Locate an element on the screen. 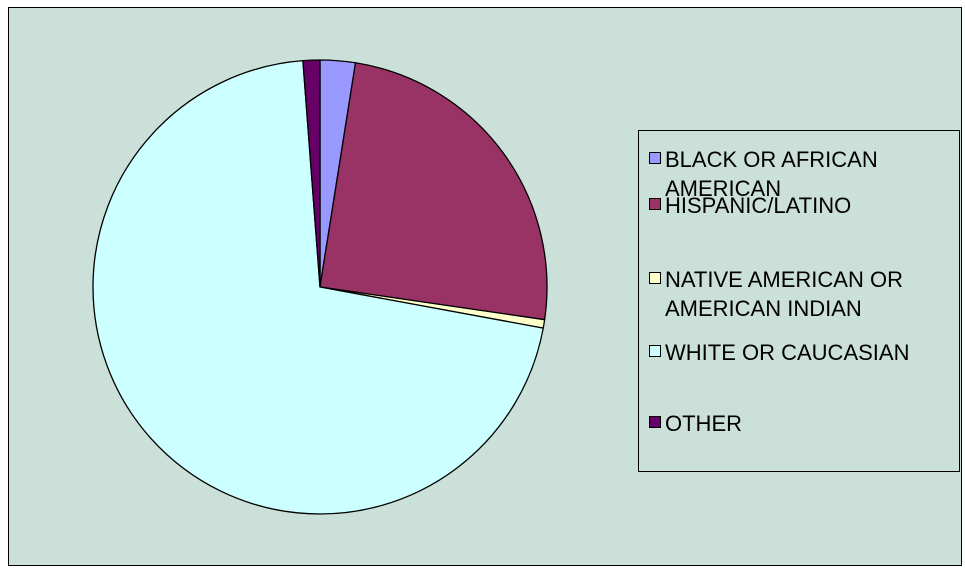 This screenshot has width=965, height=571. legend-swatch-native-american-or-american-indian is located at coordinates (655, 278).